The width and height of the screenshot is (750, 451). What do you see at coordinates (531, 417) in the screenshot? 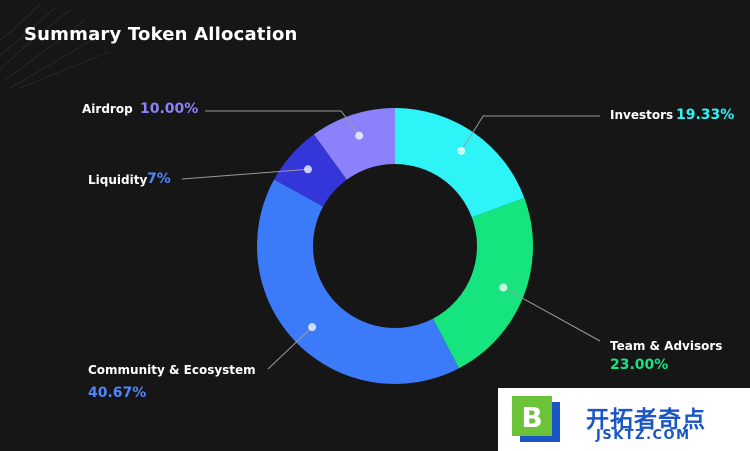
I see `watermark-logo-letter: B` at bounding box center [531, 417].